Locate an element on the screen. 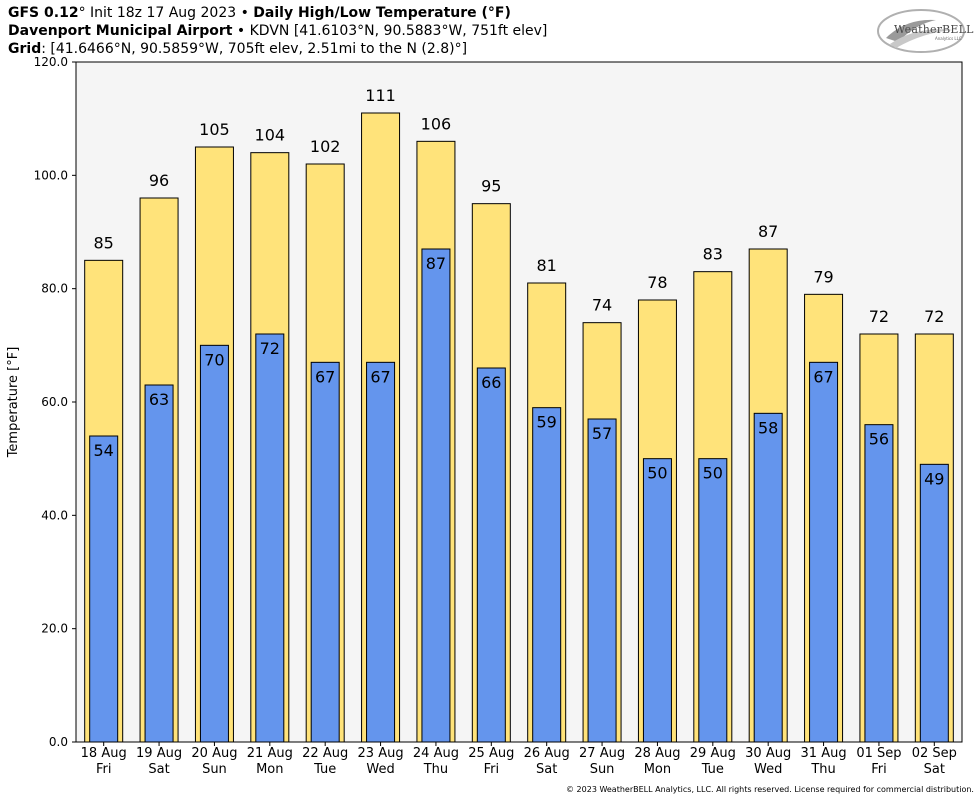 The height and width of the screenshot is (805, 980). logo-wordmark: WeatherBELL is located at coordinates (934, 29).